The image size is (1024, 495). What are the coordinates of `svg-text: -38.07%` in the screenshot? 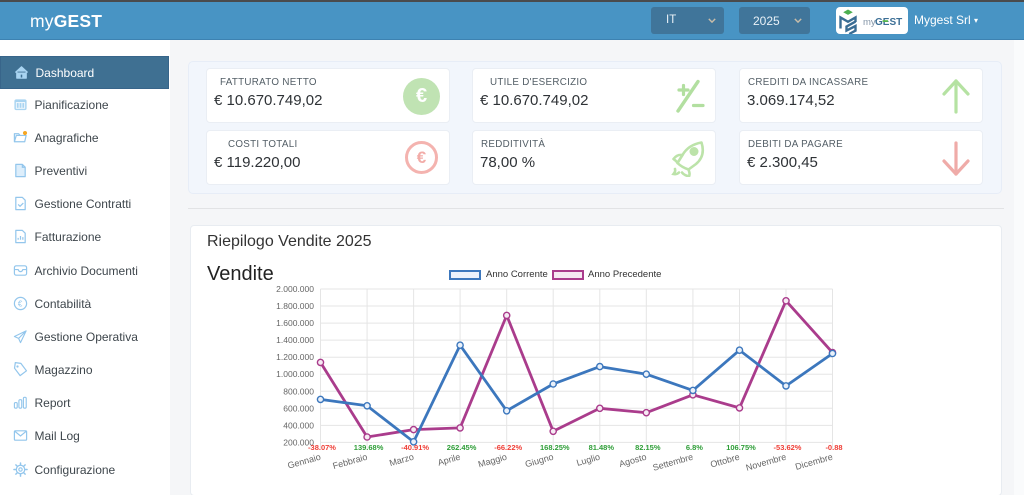 It's located at (322, 447).